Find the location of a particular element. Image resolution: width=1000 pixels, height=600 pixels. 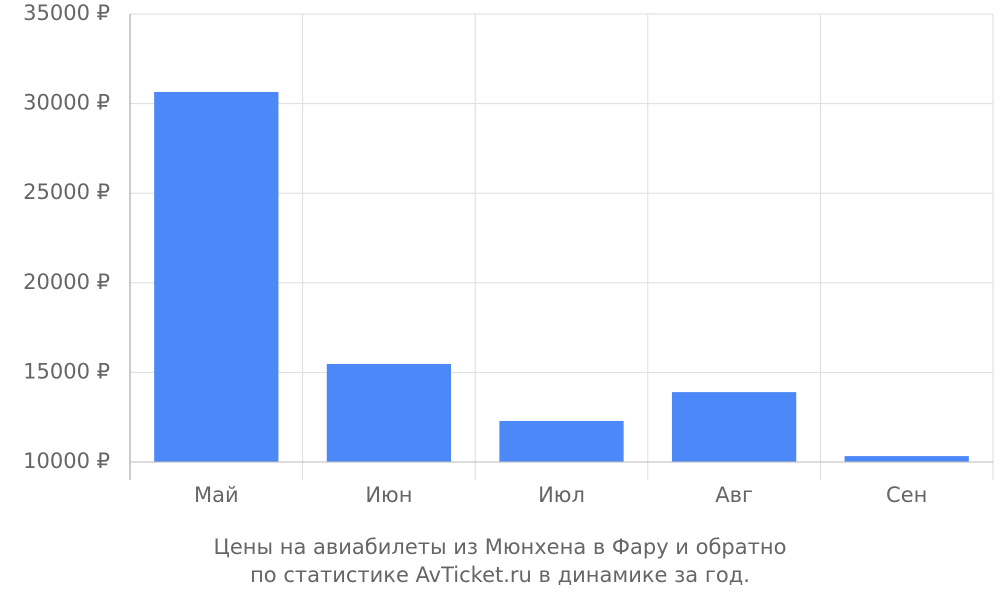

x-tick-label: Июл is located at coordinates (561, 495).